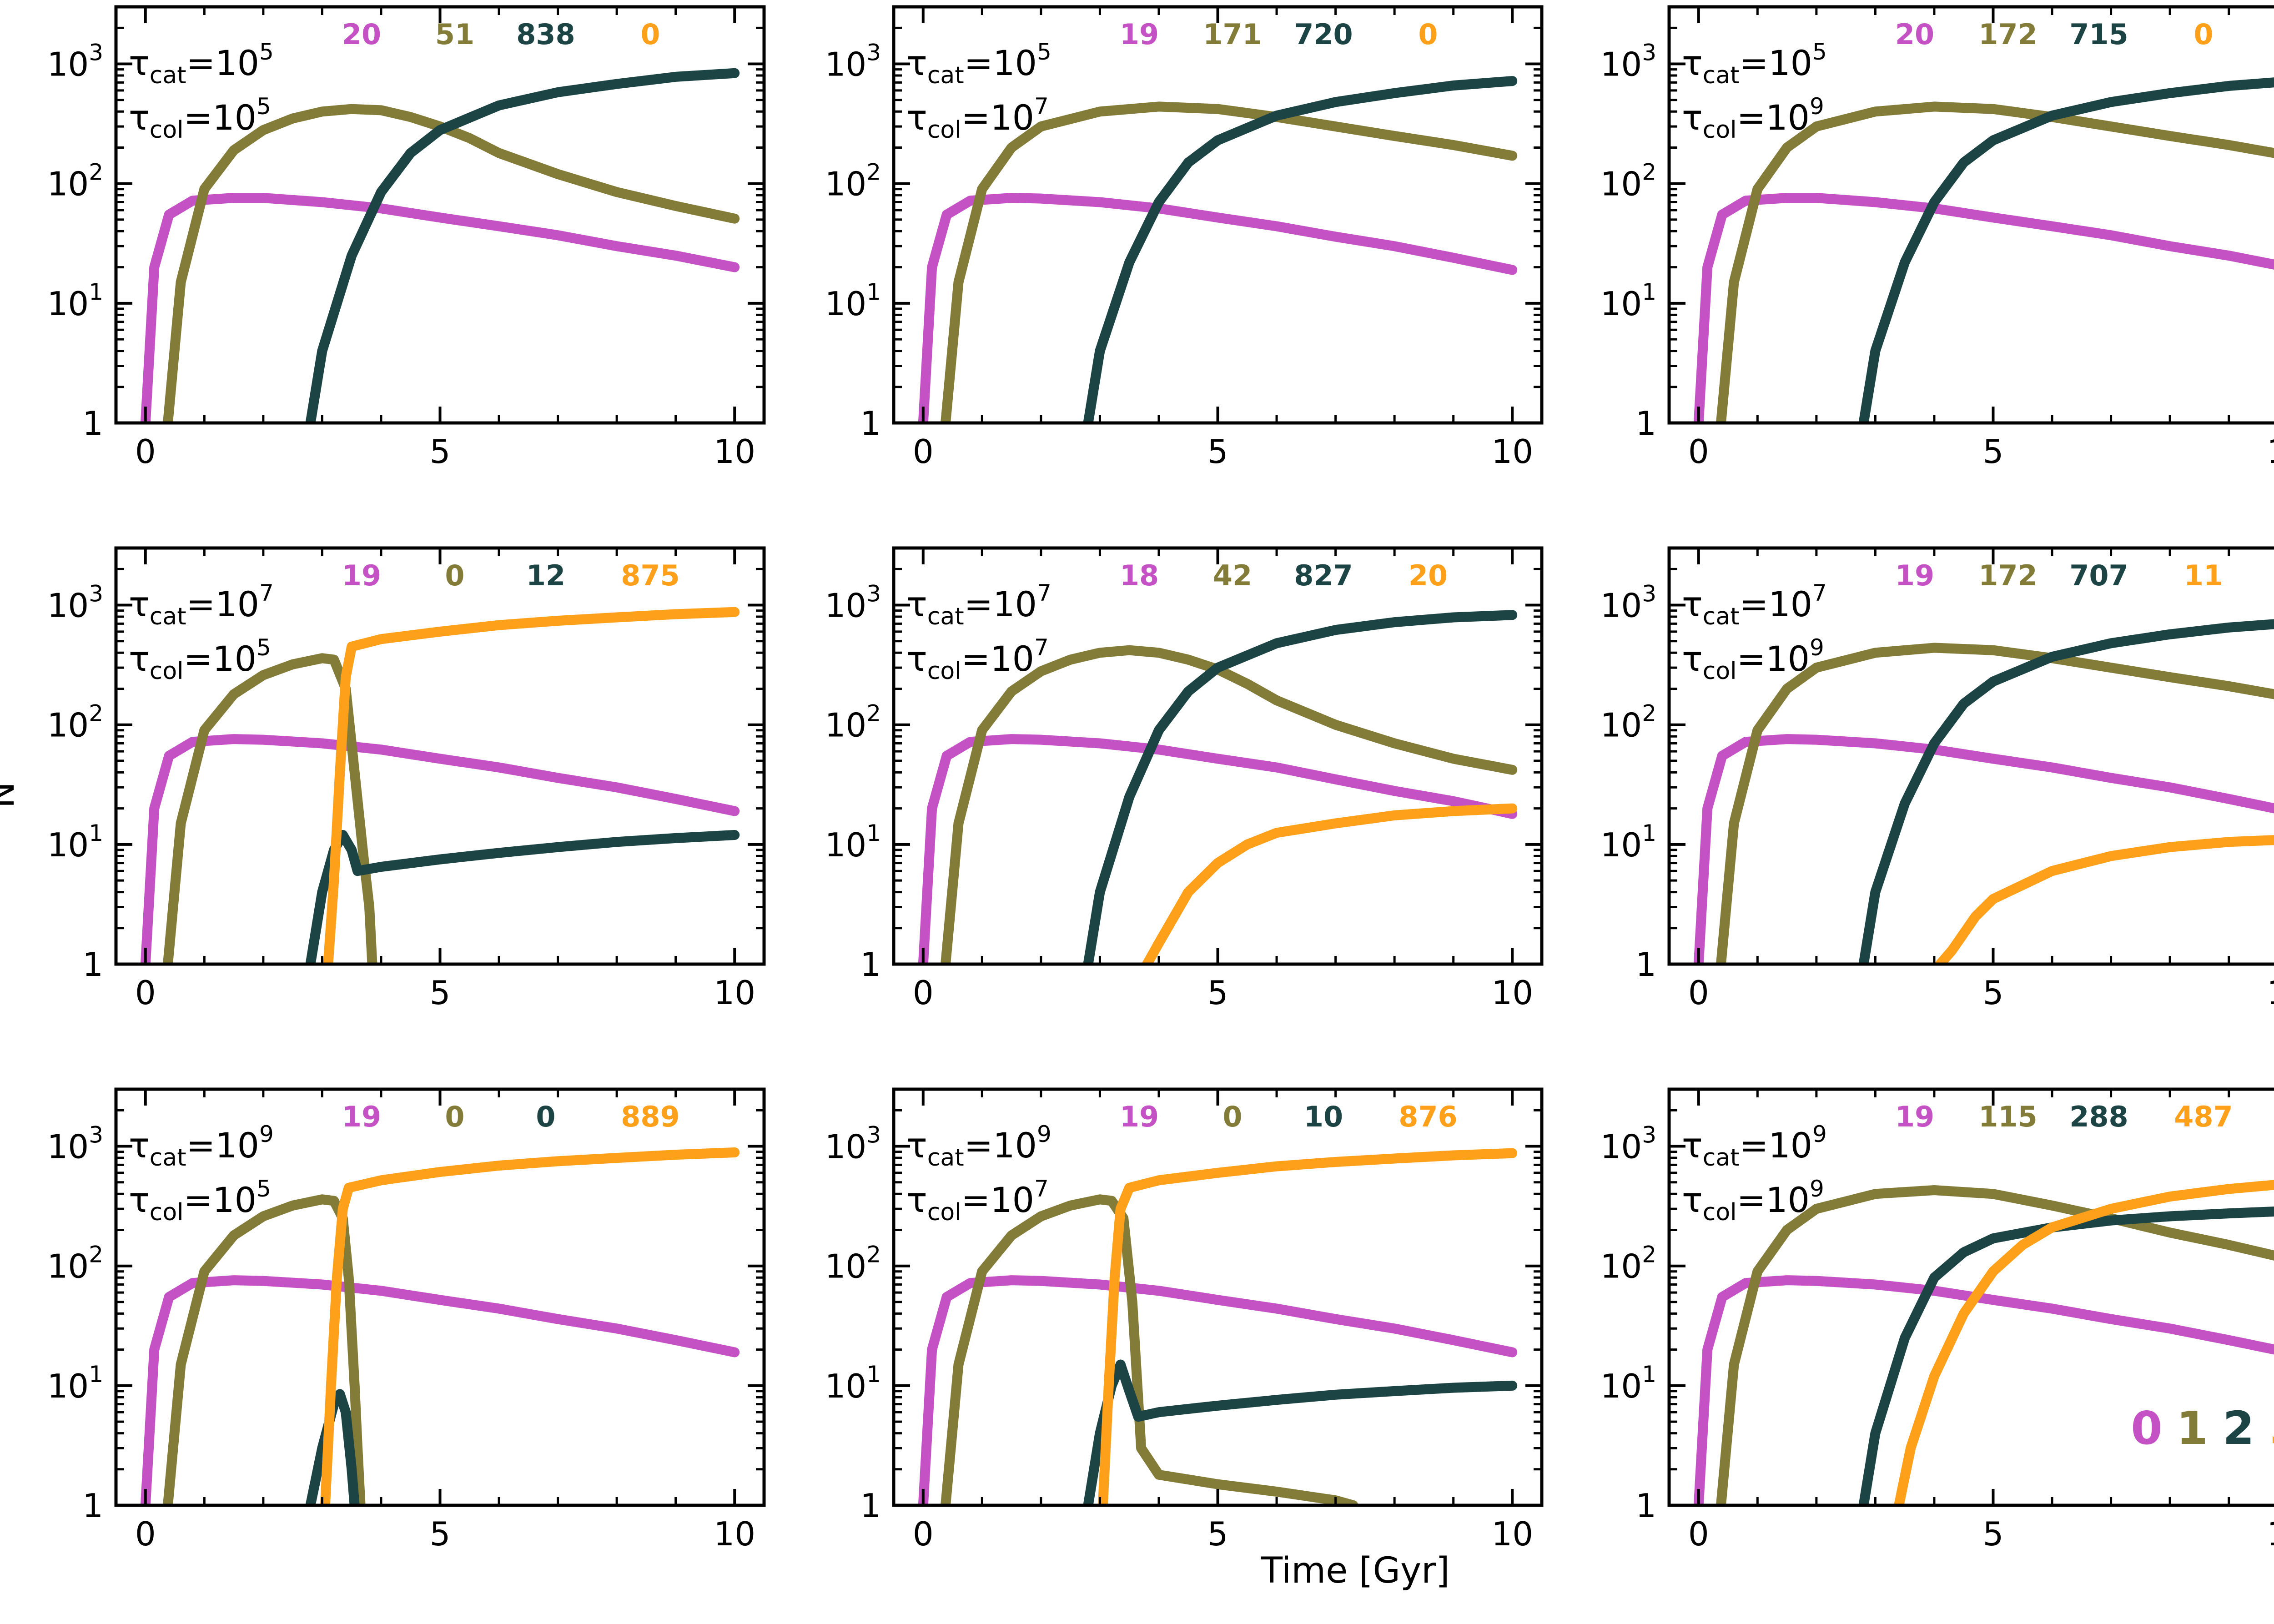  What do you see at coordinates (1323, 34) in the screenshot?
I see `final-count-series-2: 720` at bounding box center [1323, 34].